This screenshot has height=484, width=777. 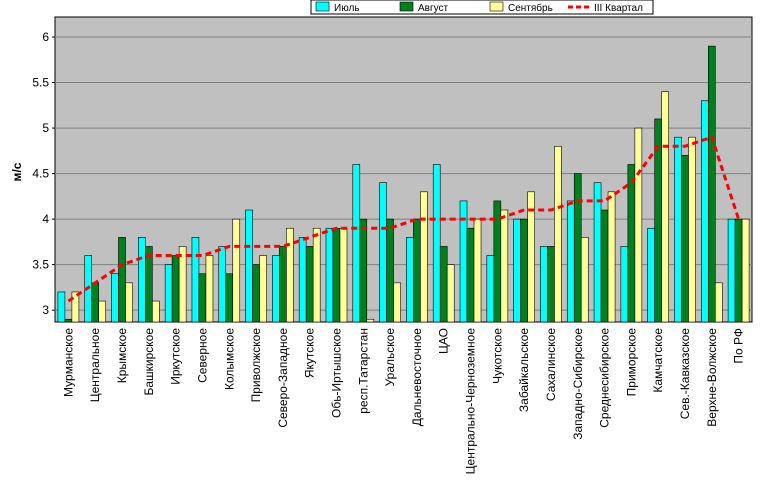 I want to click on x-tick-label: Северное, so click(x=202, y=355).